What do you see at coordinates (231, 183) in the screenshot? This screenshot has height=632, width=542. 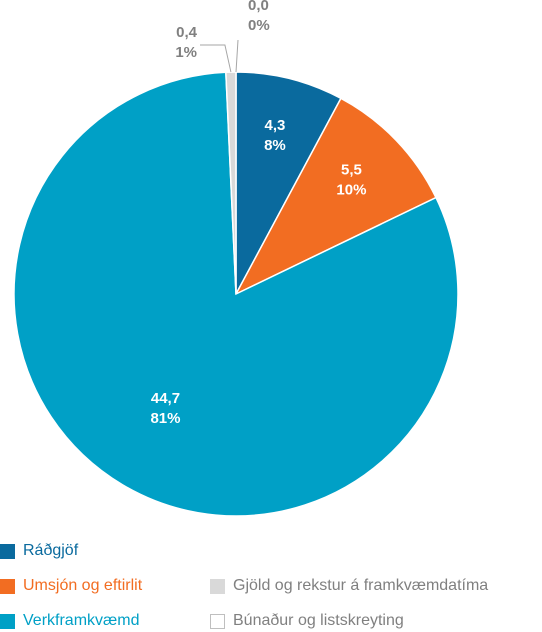 I see `pie-slice-gjo-ld-og-rekstur-a-framkv-mdati-ma` at bounding box center [231, 183].